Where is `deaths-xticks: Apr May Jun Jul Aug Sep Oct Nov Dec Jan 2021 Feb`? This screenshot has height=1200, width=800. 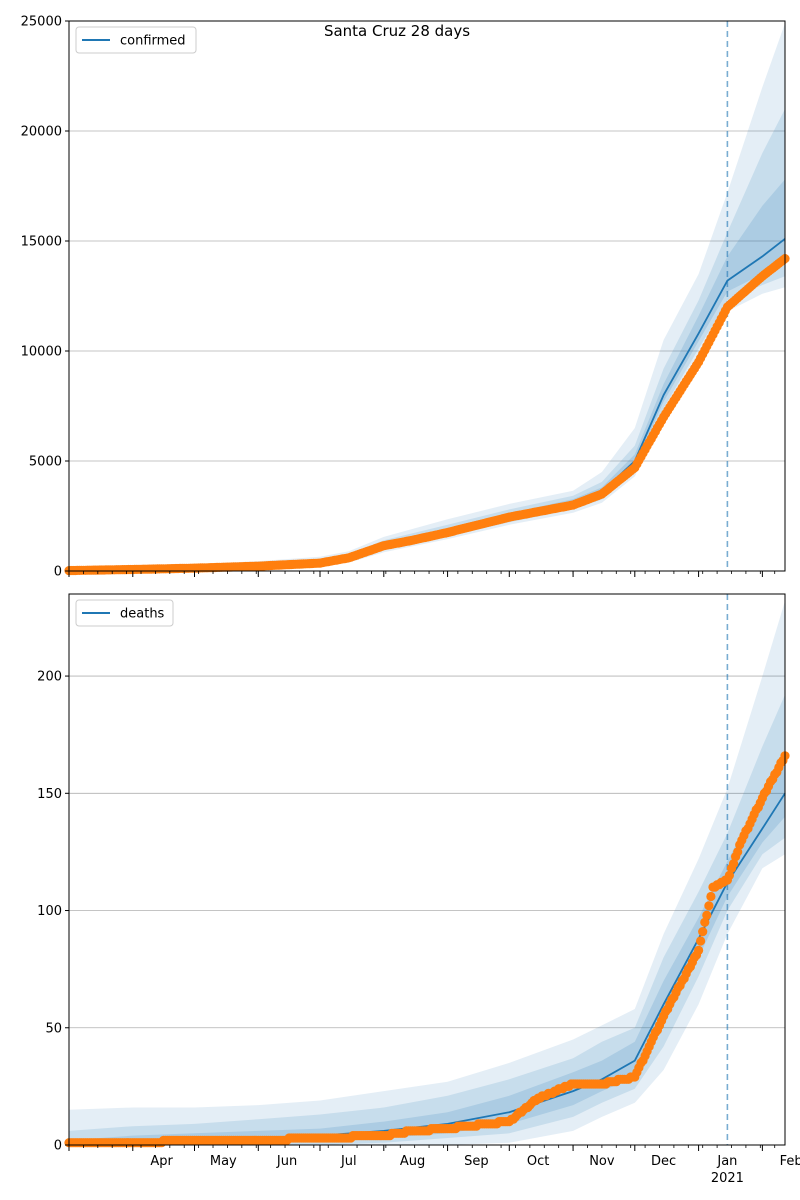 deaths-xticks: Apr May Jun Jul Aug Sep Oct Nov Dec Jan 2021 Feb is located at coordinates (434, 1165).